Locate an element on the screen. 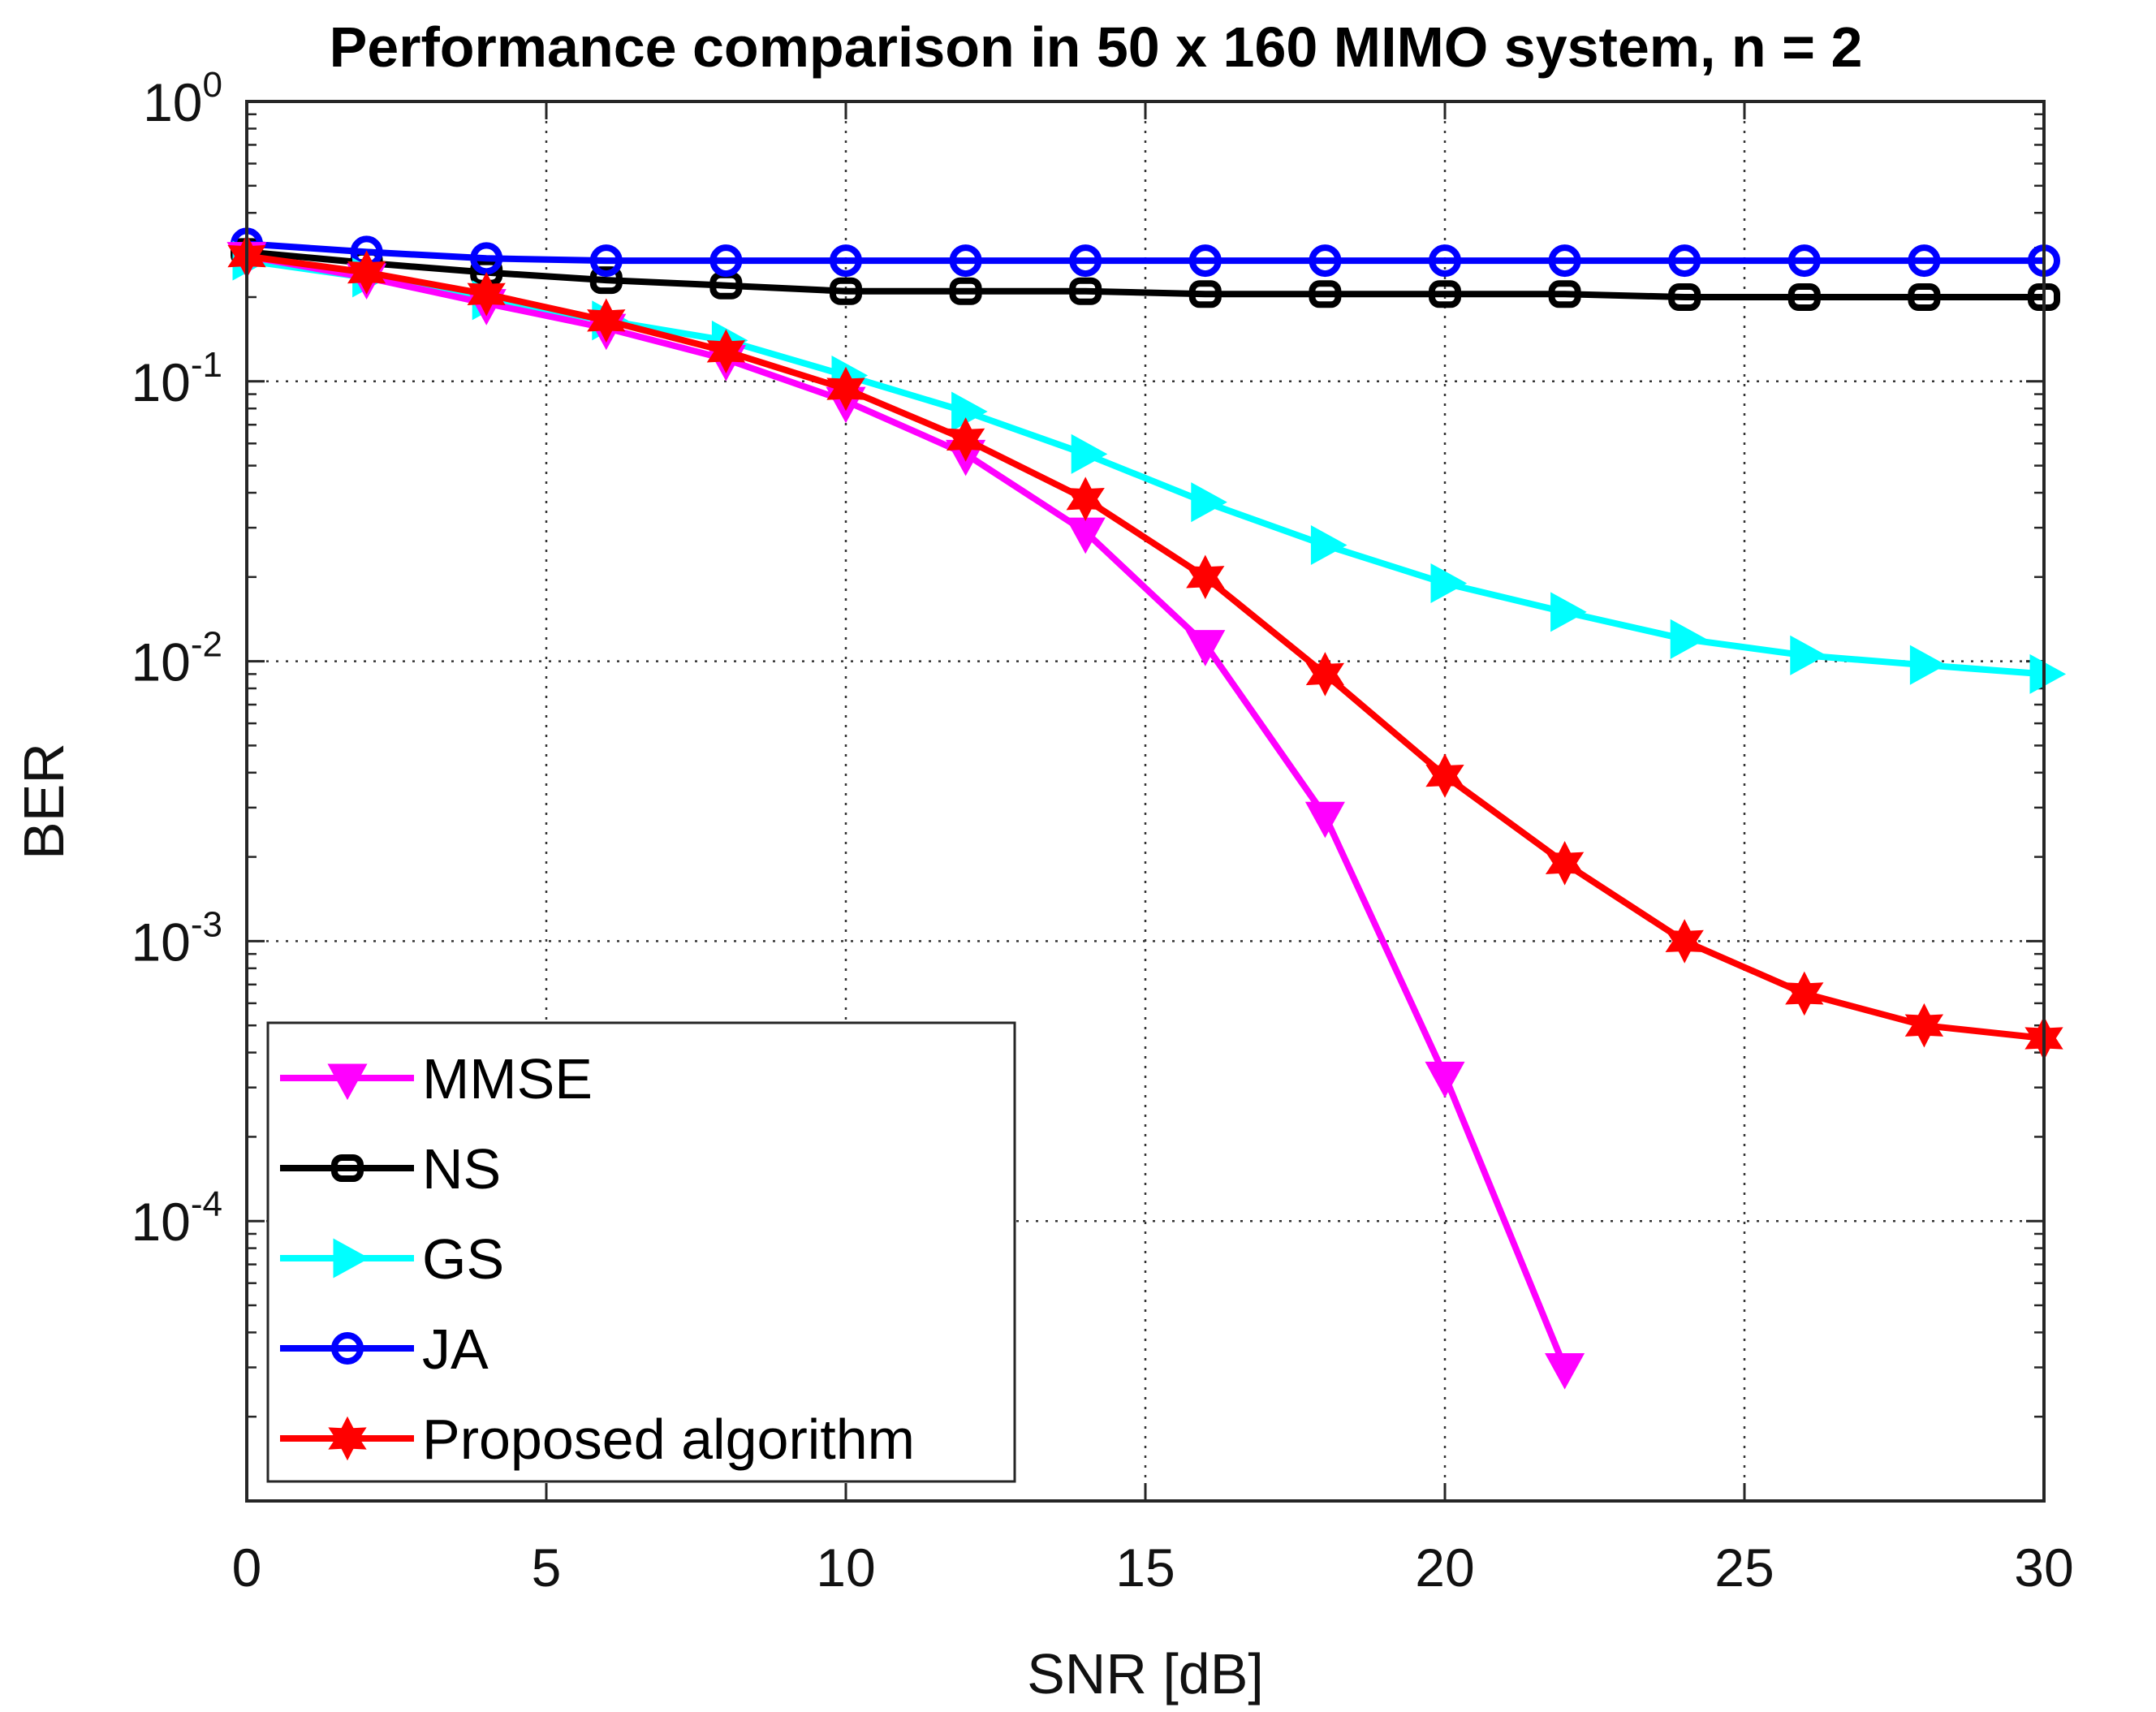 Image resolution: width=2156 pixels, height=1712 pixels. y-tick-label: 10⁰ is located at coordinates (182, 98).